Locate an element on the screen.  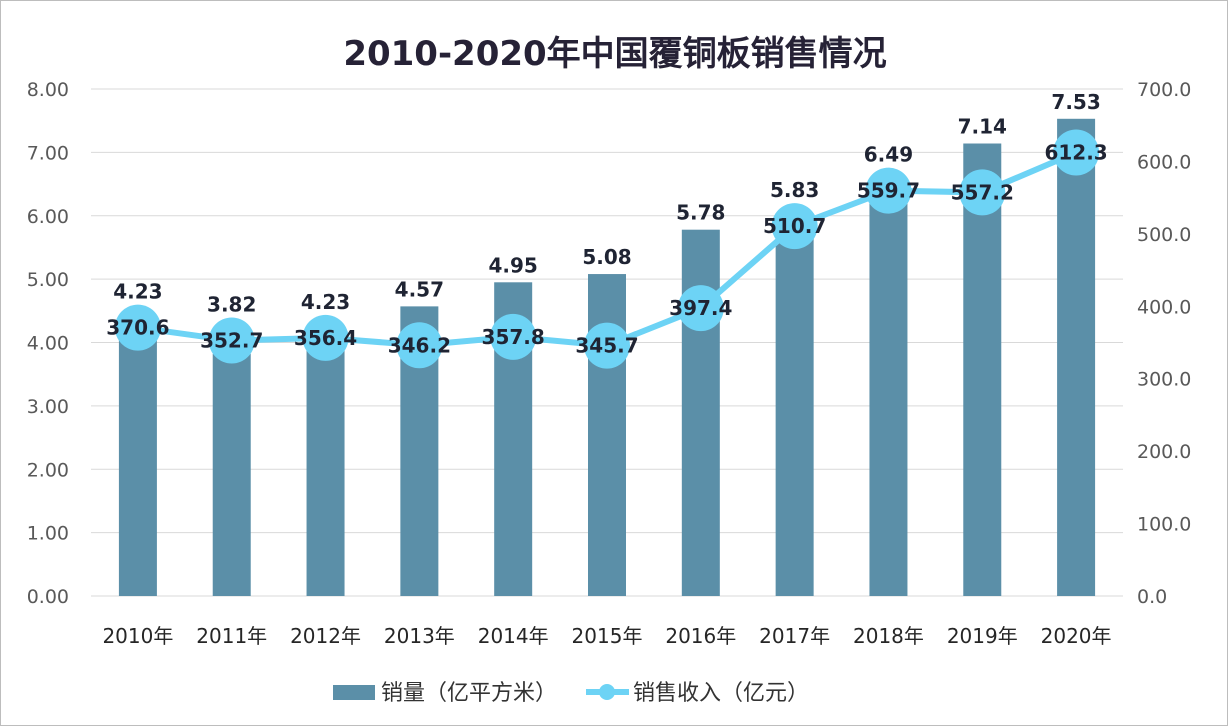
x-tick-label: 2013年 is located at coordinates (419, 636).